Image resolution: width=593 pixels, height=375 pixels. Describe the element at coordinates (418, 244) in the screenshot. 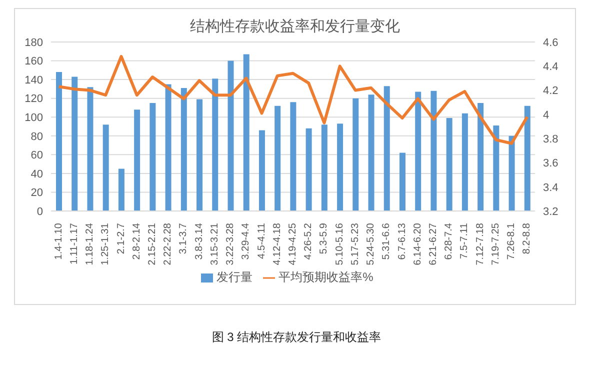

I see `x-tick-label: 6.14-6.20` at that location.